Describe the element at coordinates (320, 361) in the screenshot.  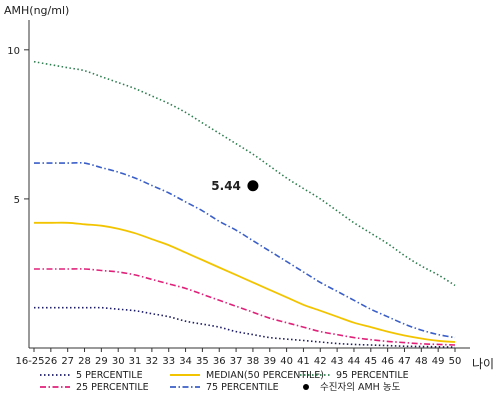
I see `x-tick-label: 42` at that location.